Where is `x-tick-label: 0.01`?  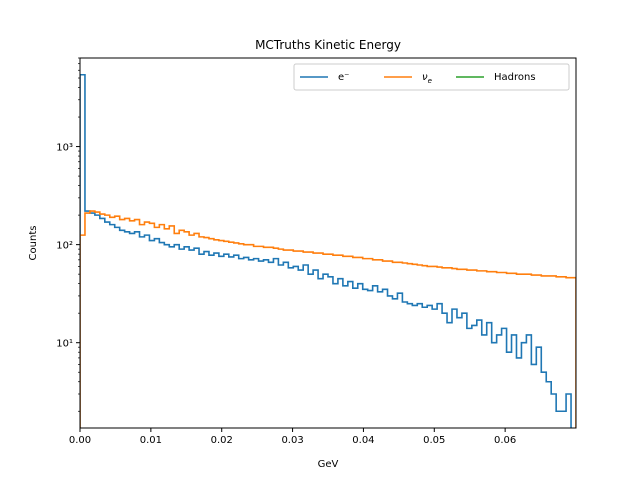
x-tick-label: 0.01 is located at coordinates (151, 440).